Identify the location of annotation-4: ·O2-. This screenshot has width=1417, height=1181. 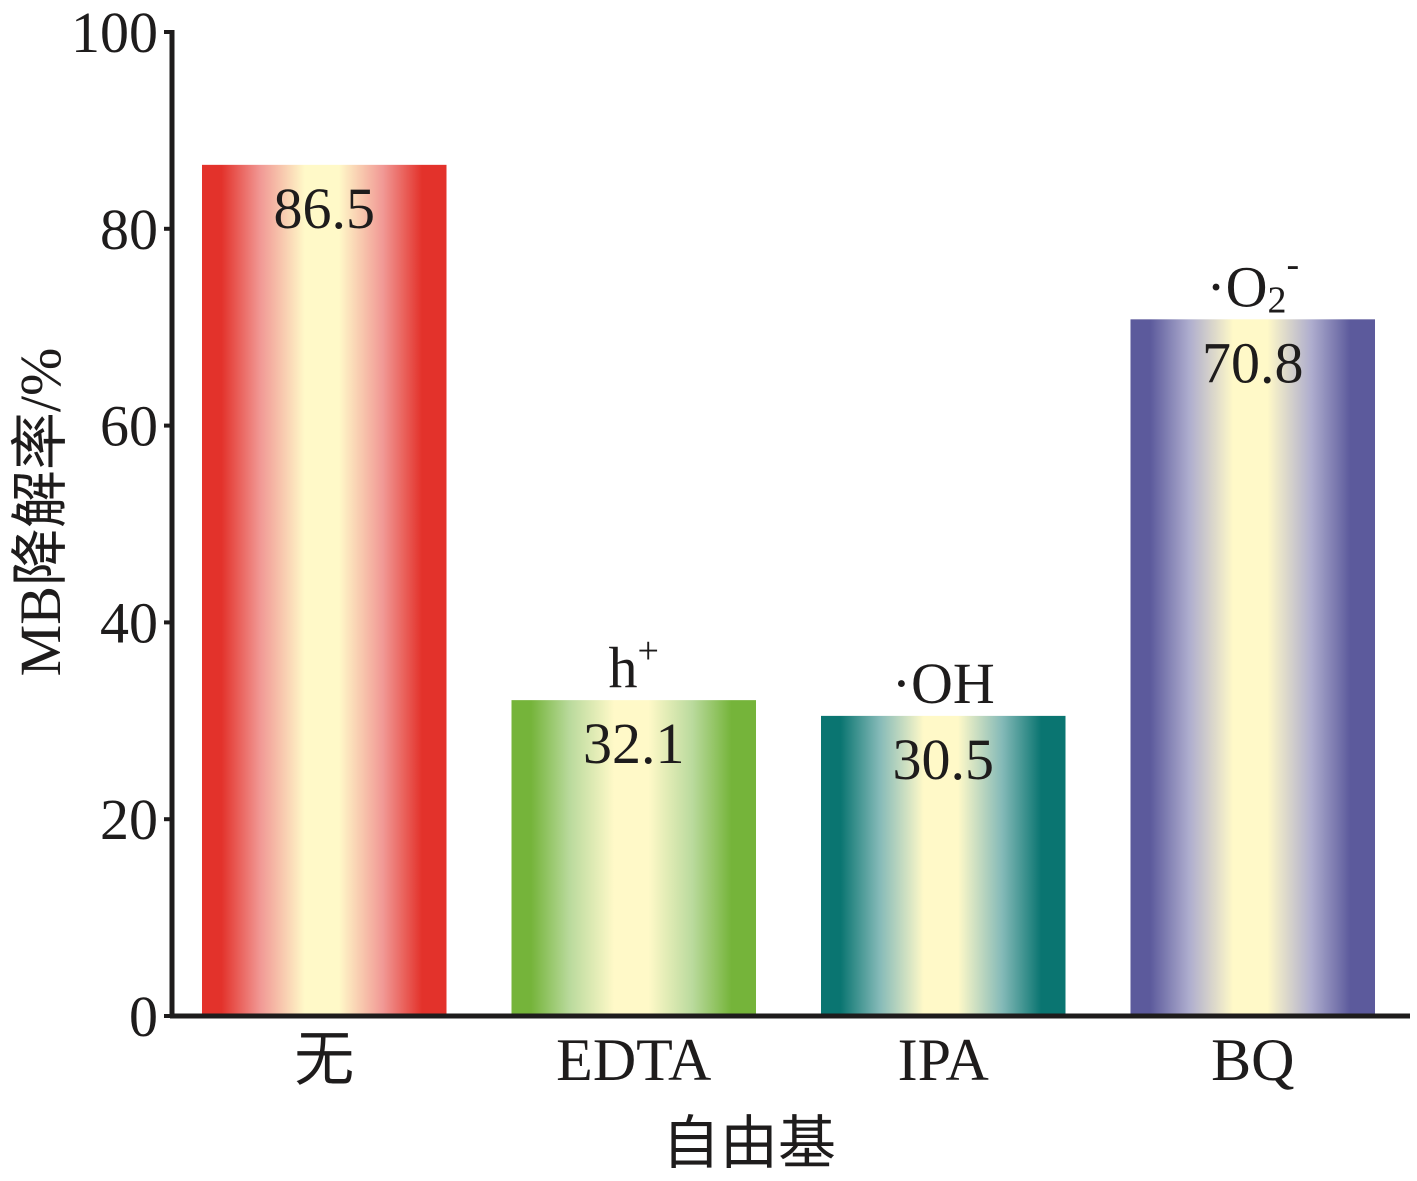
(1252, 282).